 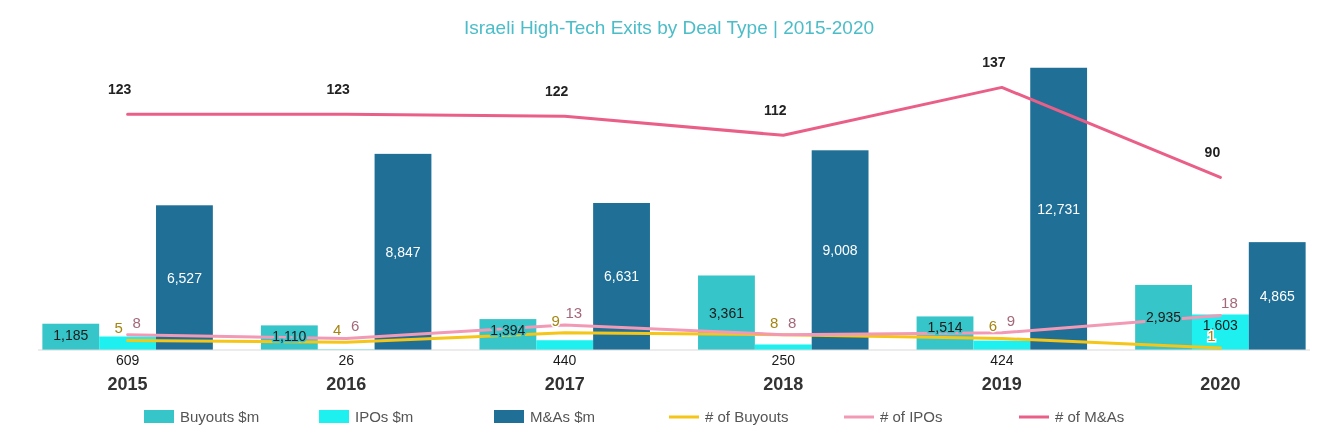 I want to click on x-tick-label: 2017, so click(x=564, y=384).